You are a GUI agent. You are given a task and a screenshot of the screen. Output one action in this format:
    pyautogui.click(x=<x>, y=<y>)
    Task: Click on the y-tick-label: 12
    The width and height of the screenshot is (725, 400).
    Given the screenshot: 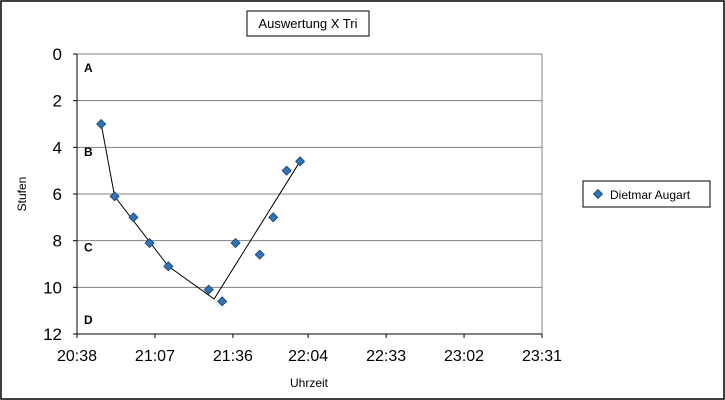 What is the action you would take?
    pyautogui.click(x=52, y=334)
    